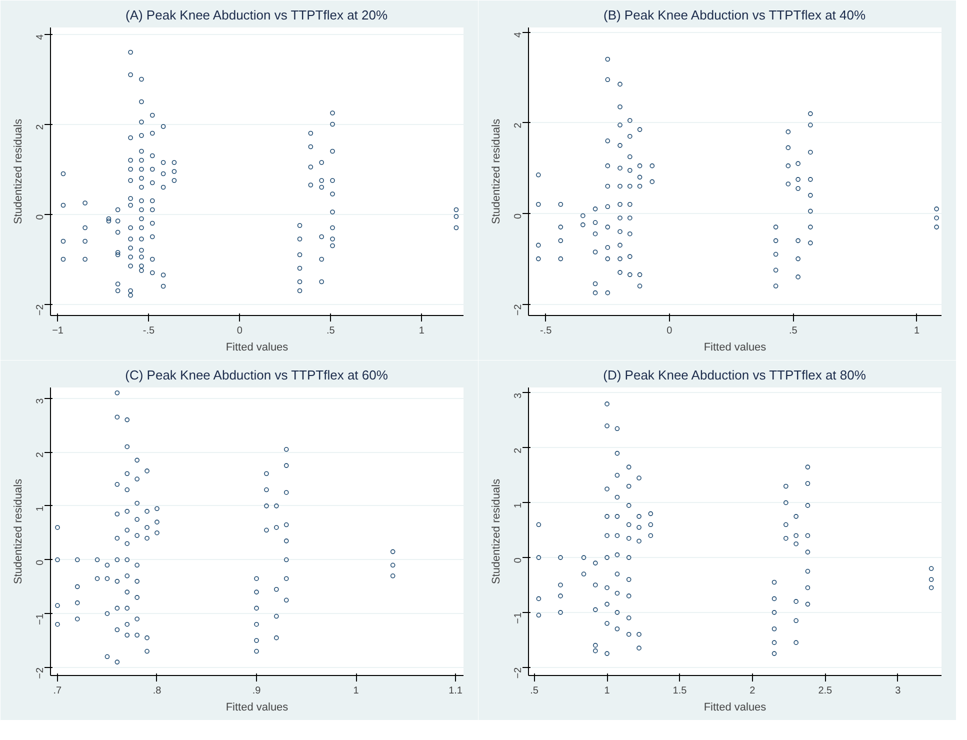  What do you see at coordinates (57, 691) in the screenshot?
I see `x-tick-label: .7` at bounding box center [57, 691].